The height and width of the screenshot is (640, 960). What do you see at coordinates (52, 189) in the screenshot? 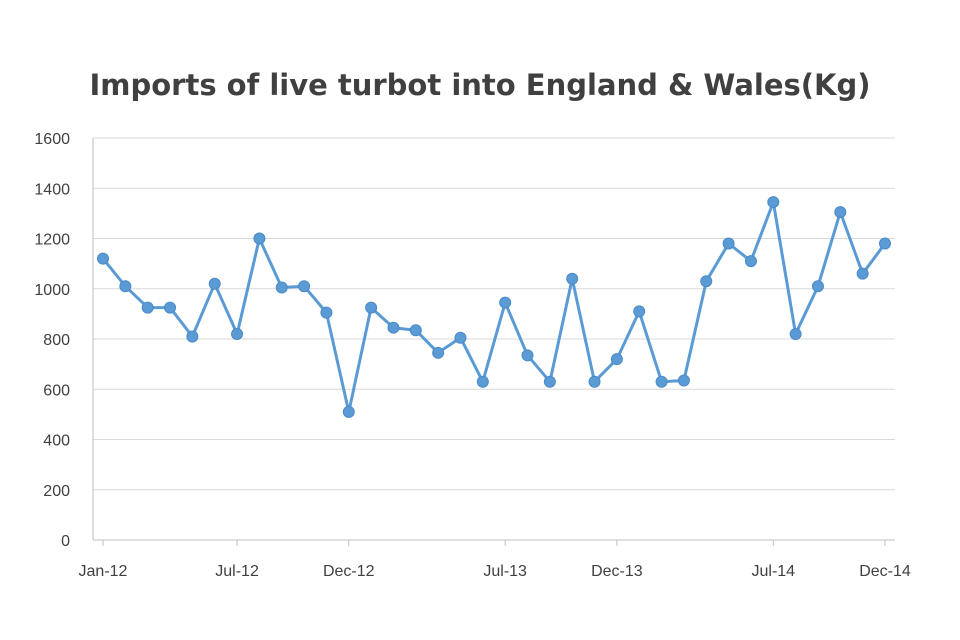
I see `y-tick-label: 1400` at bounding box center [52, 189].